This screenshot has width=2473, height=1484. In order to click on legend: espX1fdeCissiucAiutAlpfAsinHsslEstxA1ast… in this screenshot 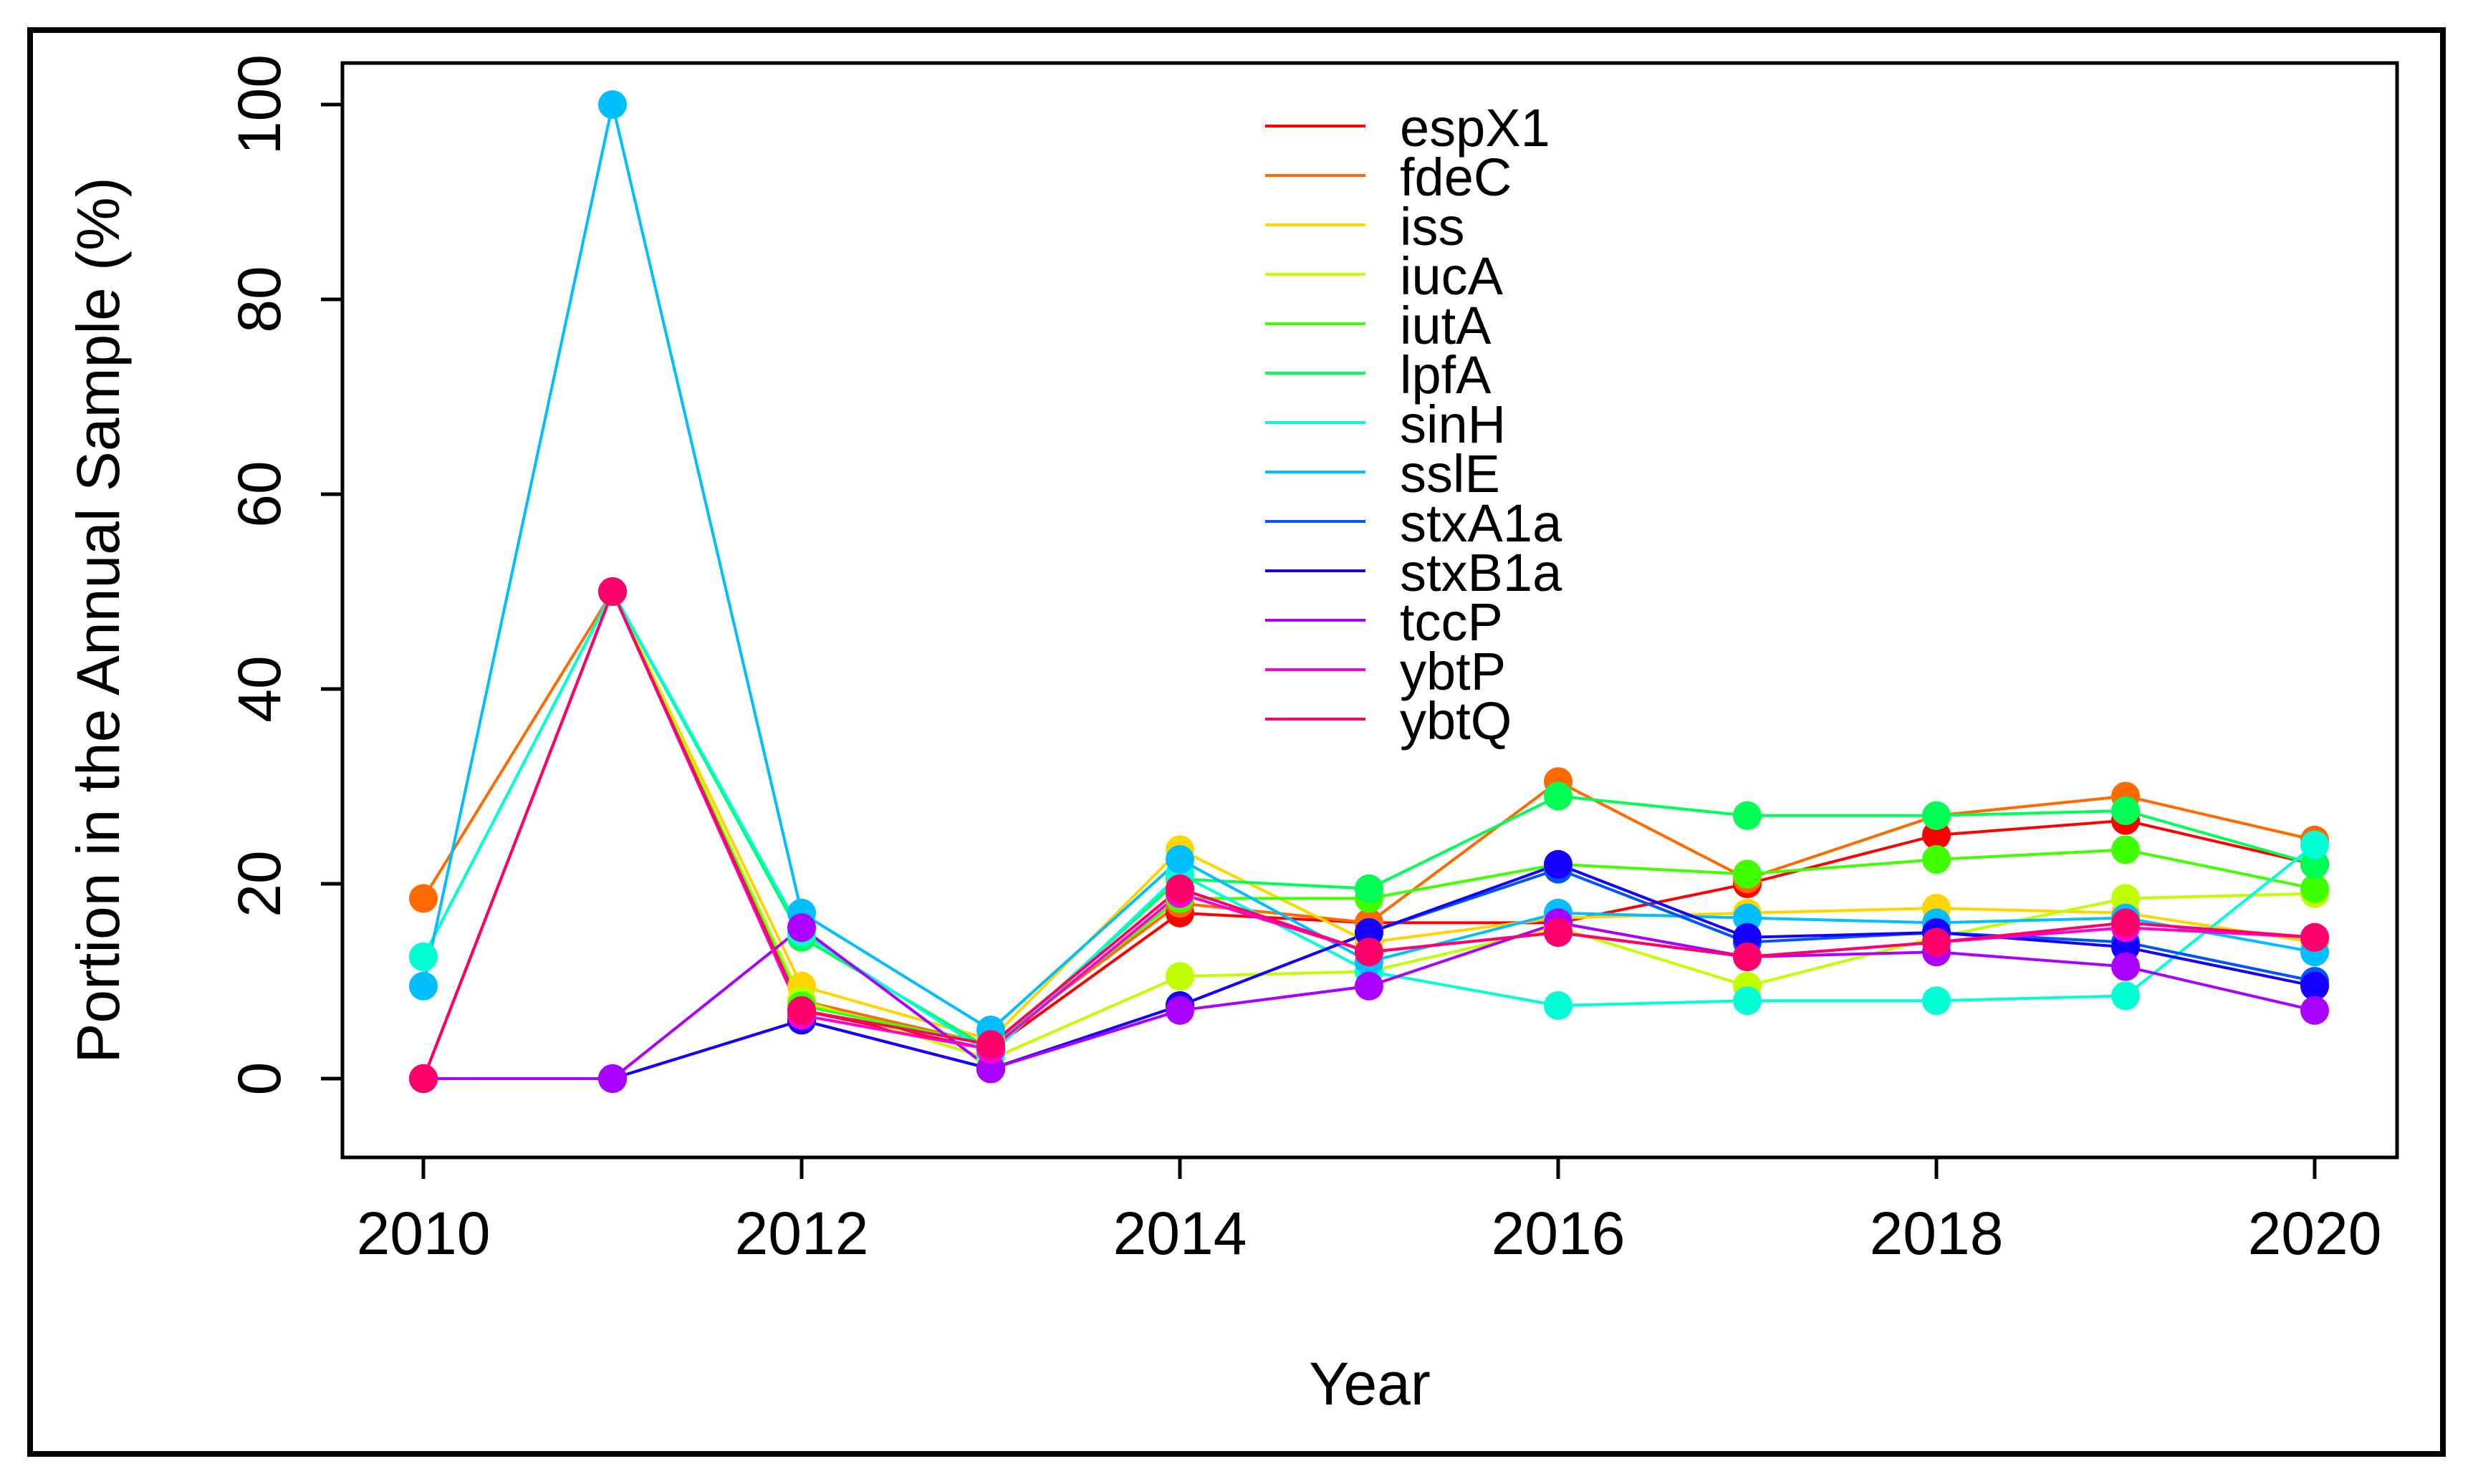, I will do `click(1413, 424)`.